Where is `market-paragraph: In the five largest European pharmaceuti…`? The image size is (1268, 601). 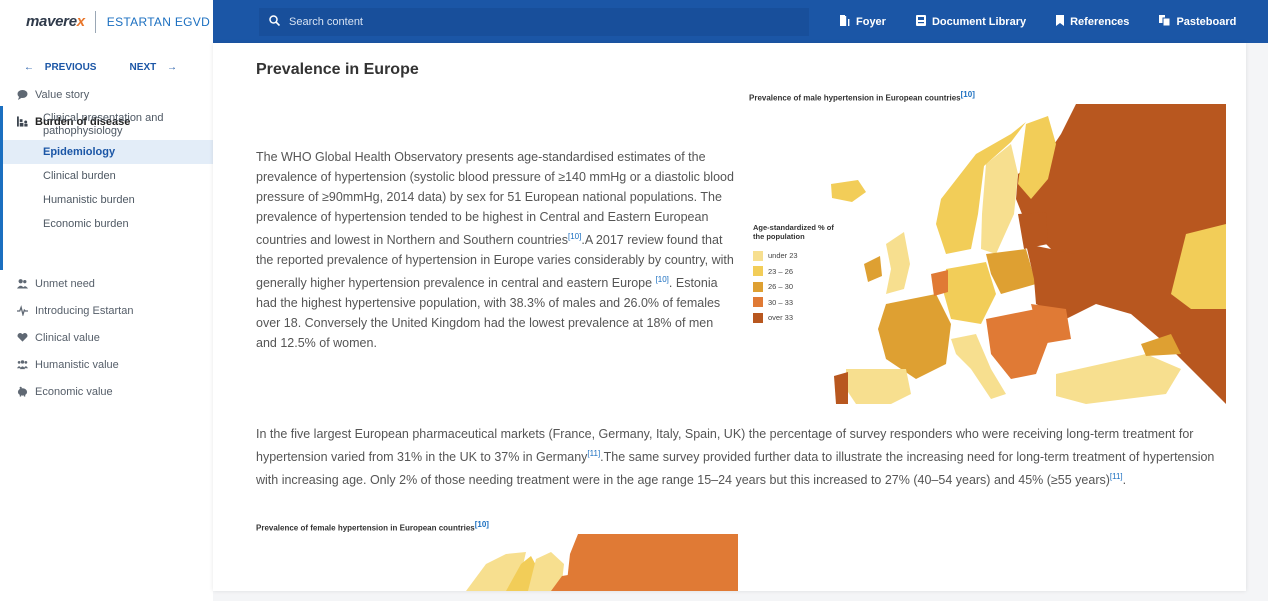 market-paragraph: In the five largest European pharmaceuti… is located at coordinates (743, 457).